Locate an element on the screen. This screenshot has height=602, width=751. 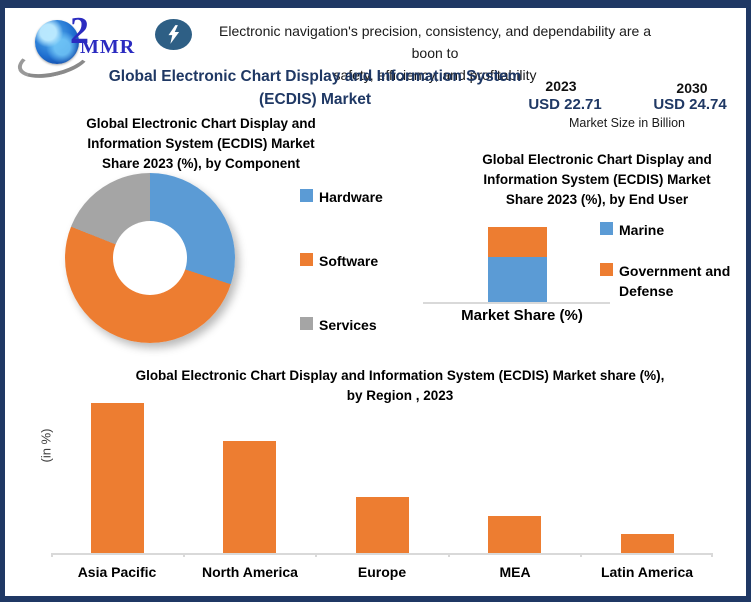
component-chart-title-line1: Global Electronic Chart Display and is located at coordinates (201, 123).